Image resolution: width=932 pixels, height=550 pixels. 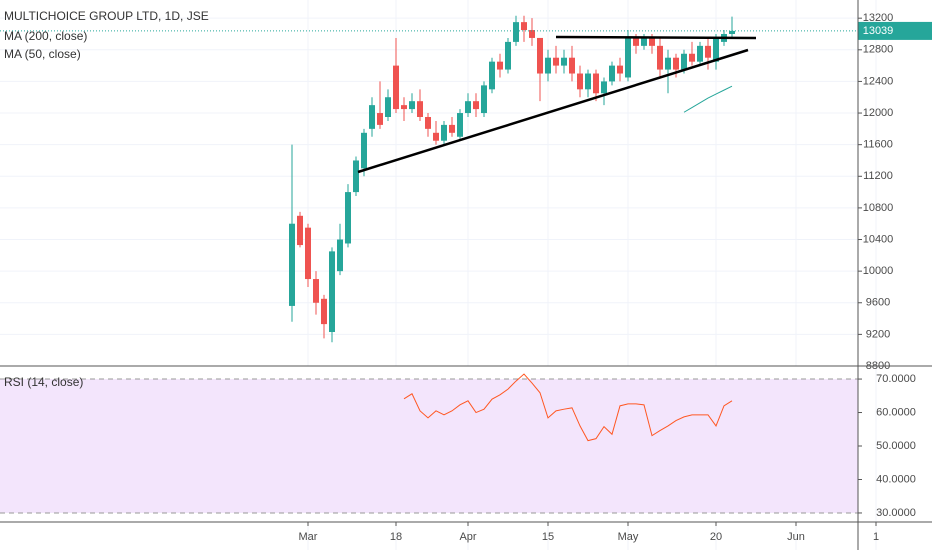 What do you see at coordinates (308, 537) in the screenshot?
I see `x-tick-label: Mar` at bounding box center [308, 537].